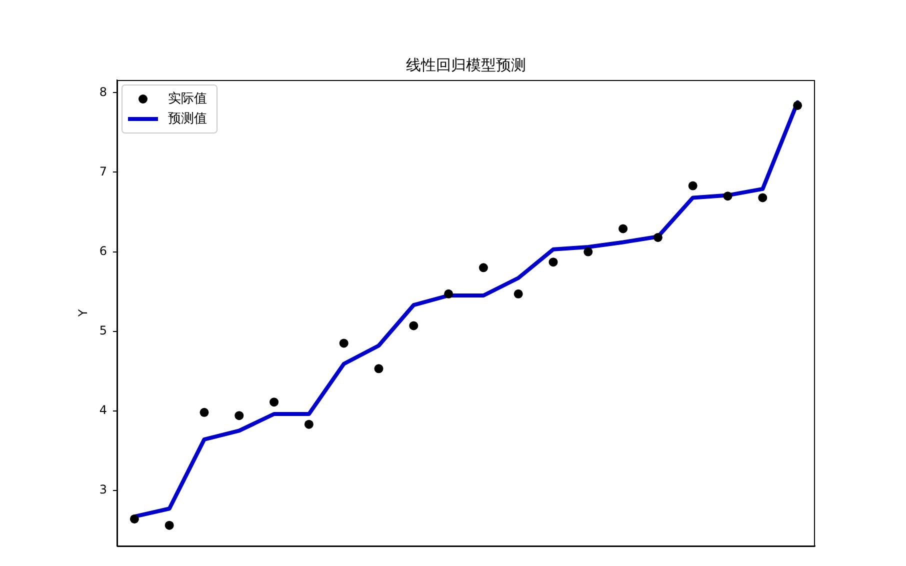  Describe the element at coordinates (103, 251) in the screenshot. I see `y-tick-label: 6` at that location.